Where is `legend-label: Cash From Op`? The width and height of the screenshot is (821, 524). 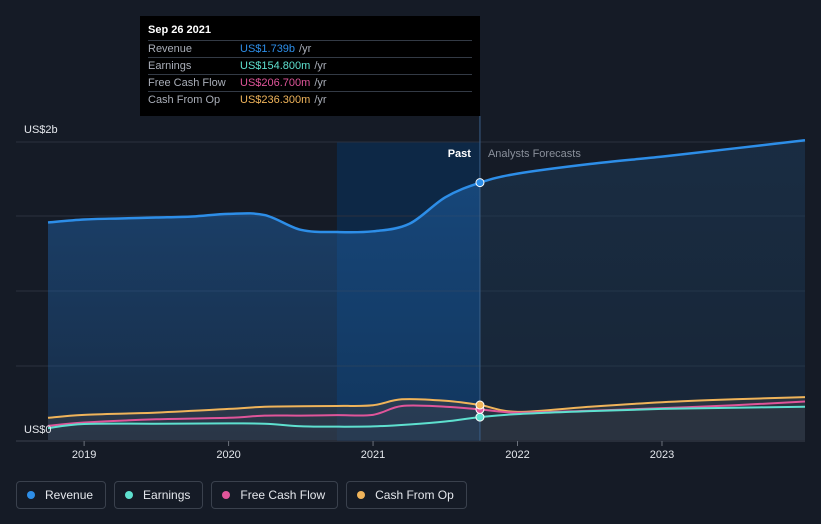 legend-label: Cash From Op is located at coordinates (414, 495).